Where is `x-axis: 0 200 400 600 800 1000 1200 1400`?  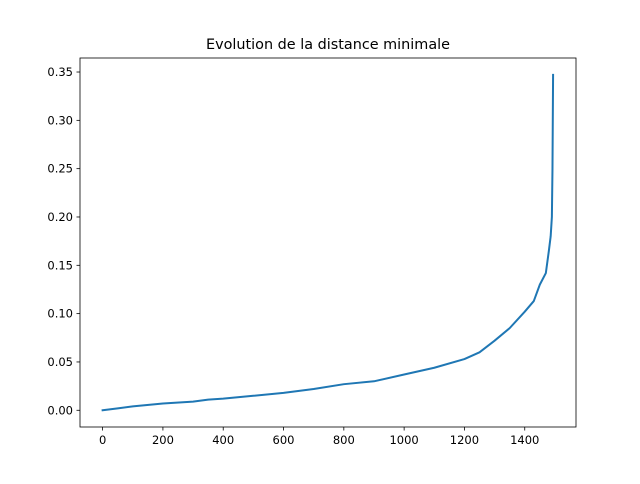
x-axis: 0 200 400 600 800 1000 1200 1400 is located at coordinates (319, 437).